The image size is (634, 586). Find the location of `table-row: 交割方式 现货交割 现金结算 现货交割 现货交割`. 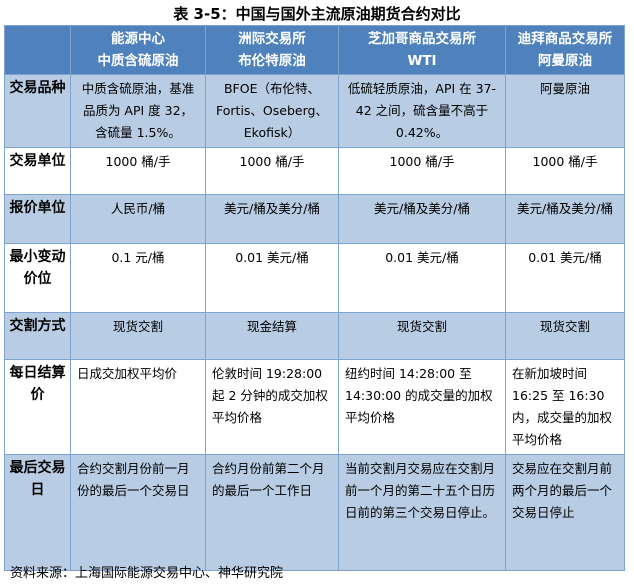

table-row: 交割方式 现货交割 现金结算 现货交割 现货交割 is located at coordinates (314, 336).